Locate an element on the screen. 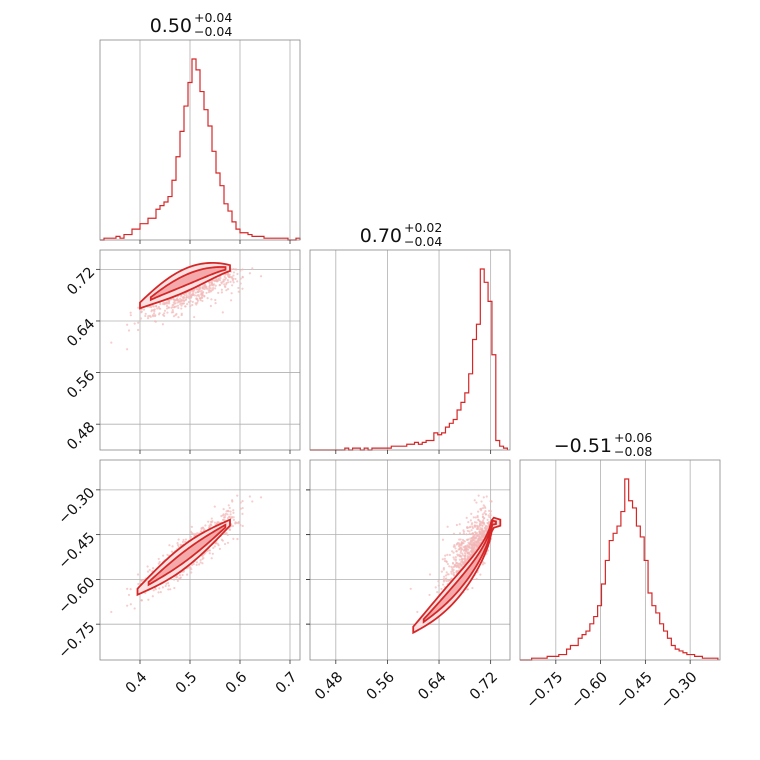  x-tick-label: 0.56 is located at coordinates (381, 686).